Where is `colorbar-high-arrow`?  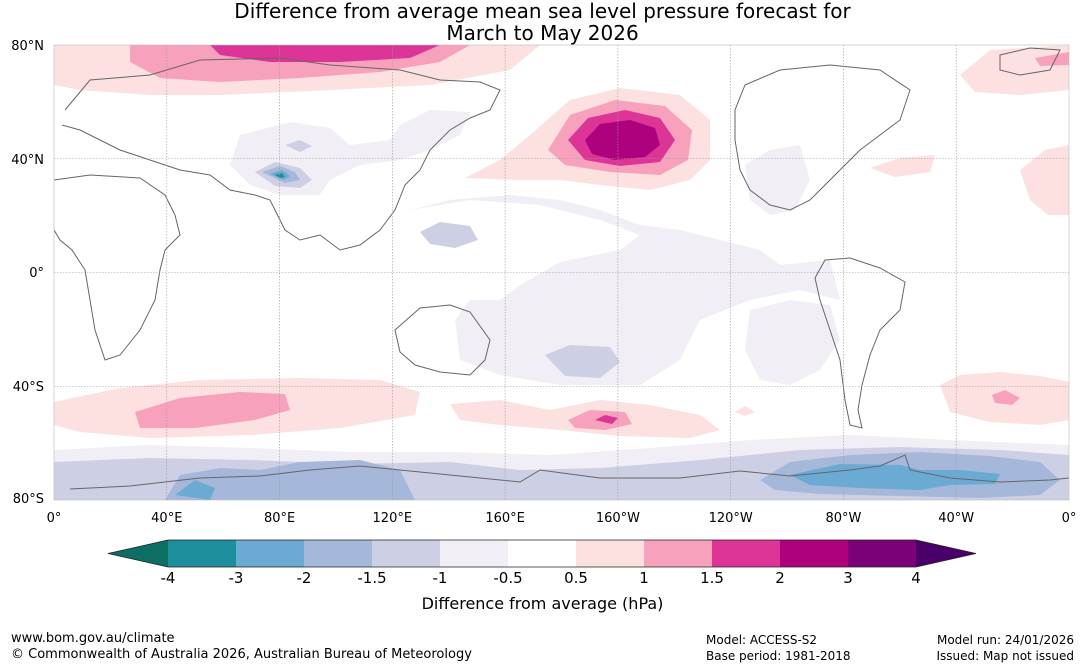
colorbar-high-arrow is located at coordinates (946, 553).